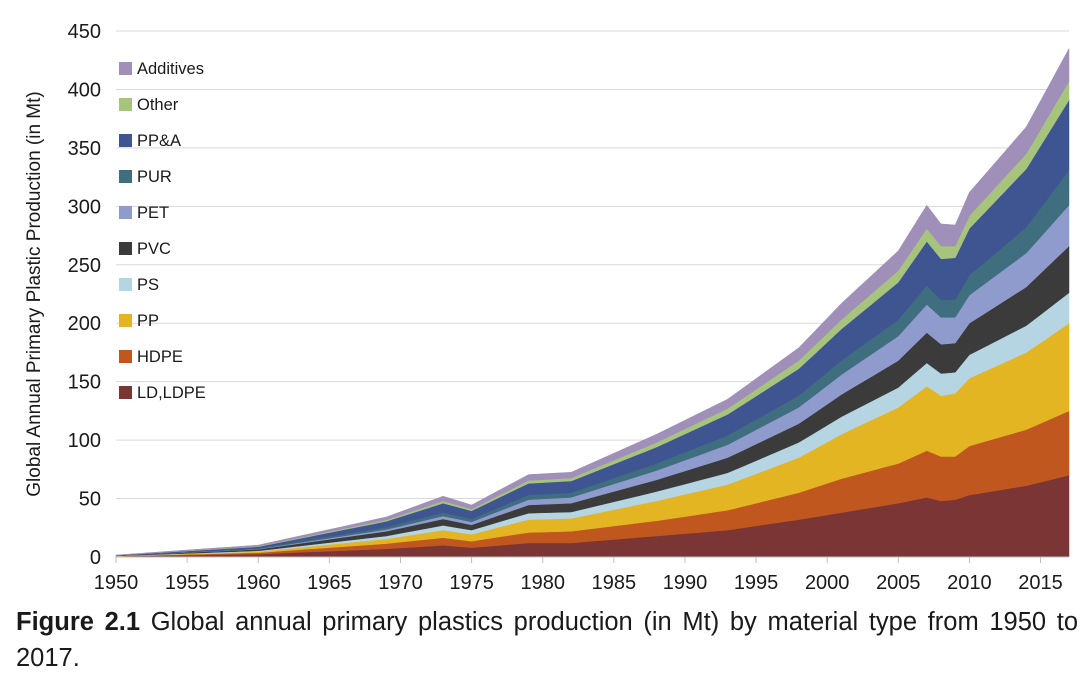  Describe the element at coordinates (329, 583) in the screenshot. I see `x-tick-label: 1965` at that location.